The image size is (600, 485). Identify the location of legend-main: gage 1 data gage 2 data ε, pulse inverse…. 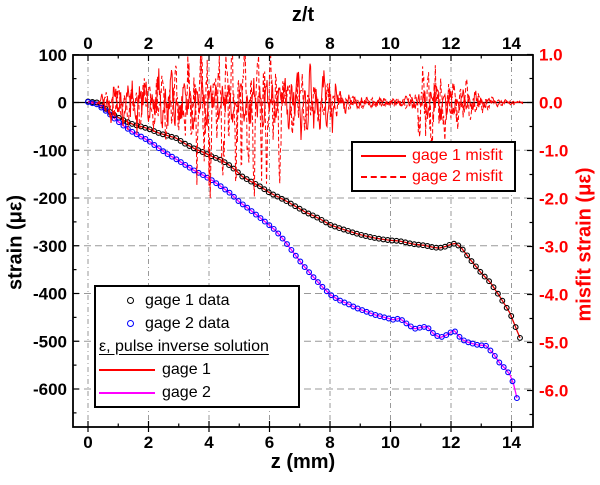
(197, 346).